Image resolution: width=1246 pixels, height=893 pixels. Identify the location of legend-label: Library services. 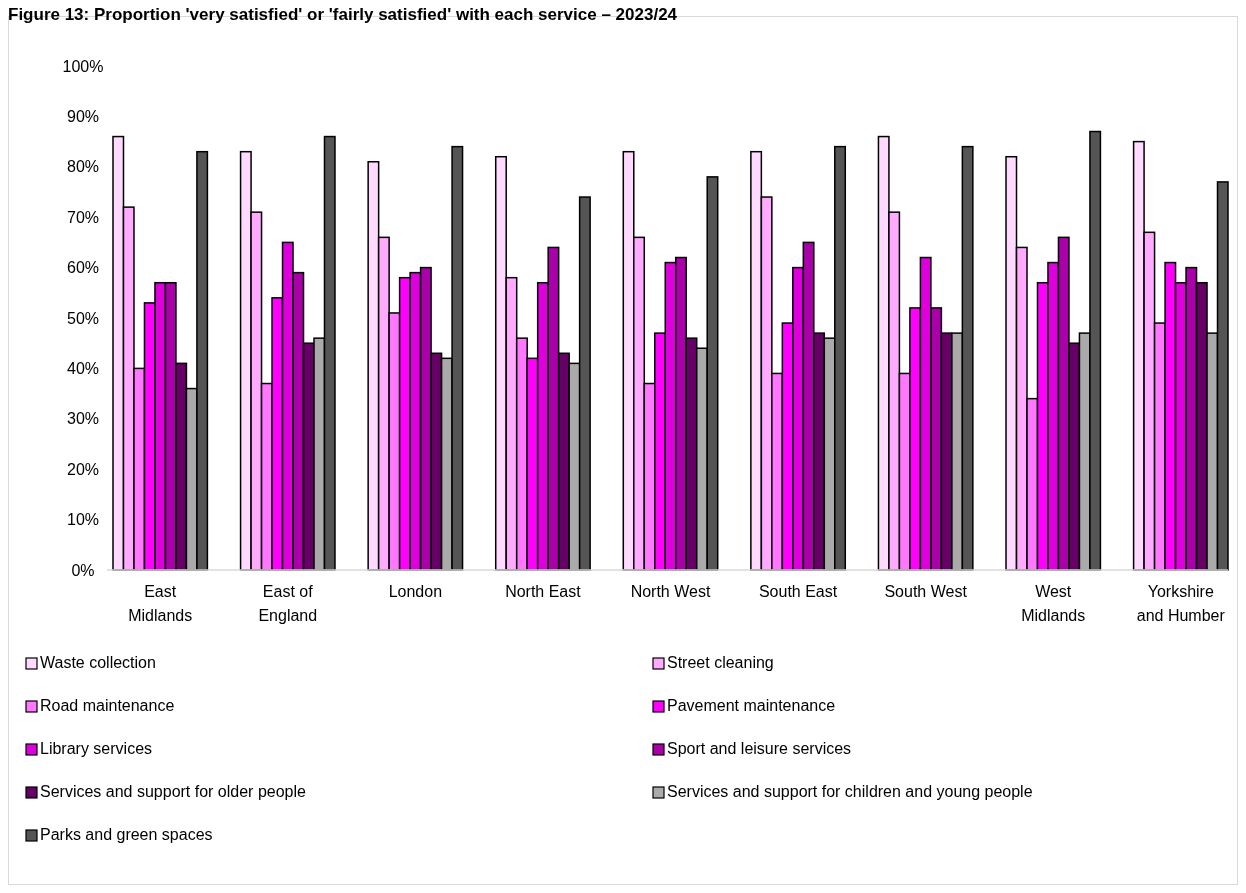
(96, 748).